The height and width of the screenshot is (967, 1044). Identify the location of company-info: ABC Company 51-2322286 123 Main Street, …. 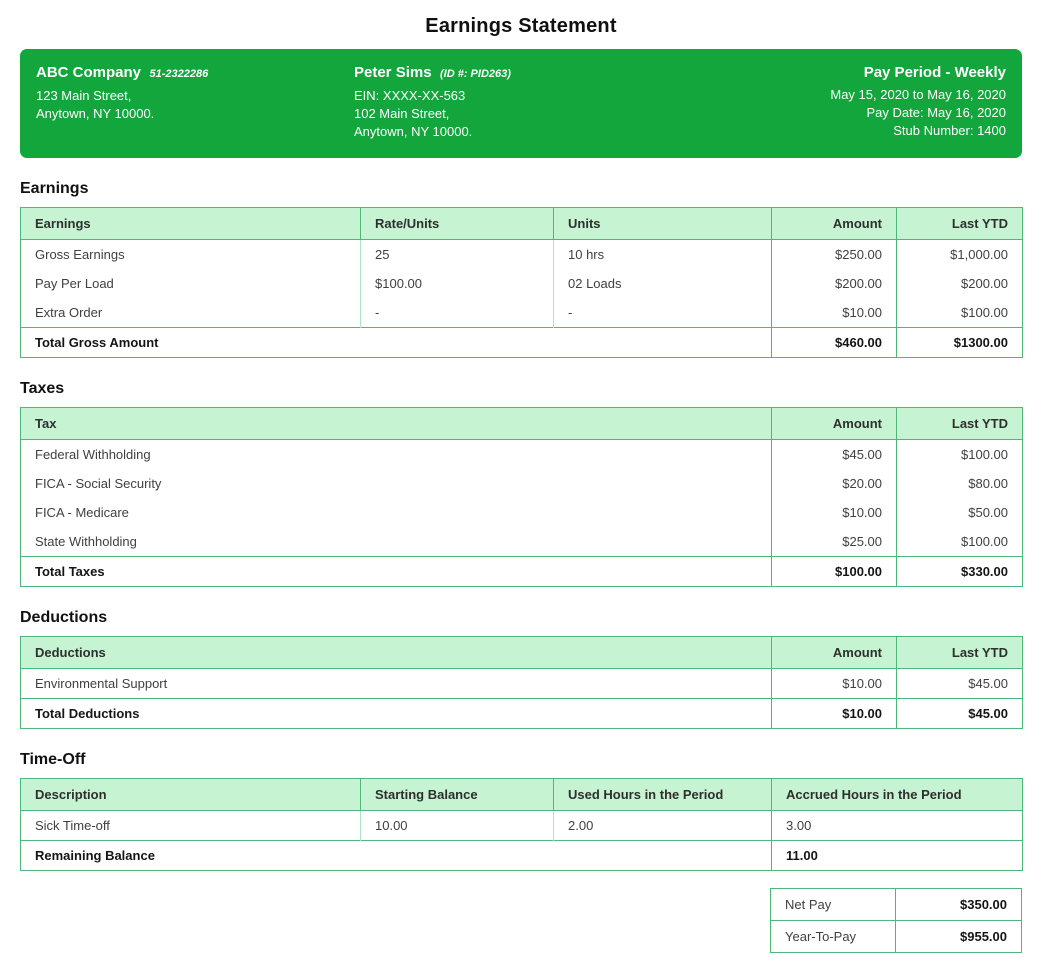
(195, 102).